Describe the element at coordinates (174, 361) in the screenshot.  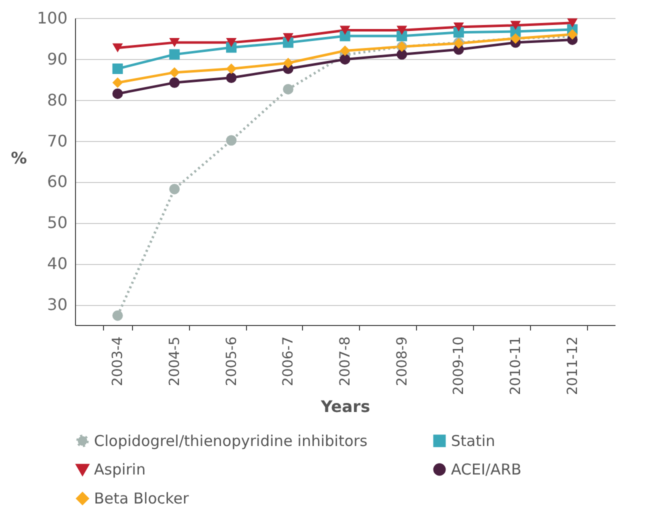
I see `x-tick-label: 2004-5` at that location.